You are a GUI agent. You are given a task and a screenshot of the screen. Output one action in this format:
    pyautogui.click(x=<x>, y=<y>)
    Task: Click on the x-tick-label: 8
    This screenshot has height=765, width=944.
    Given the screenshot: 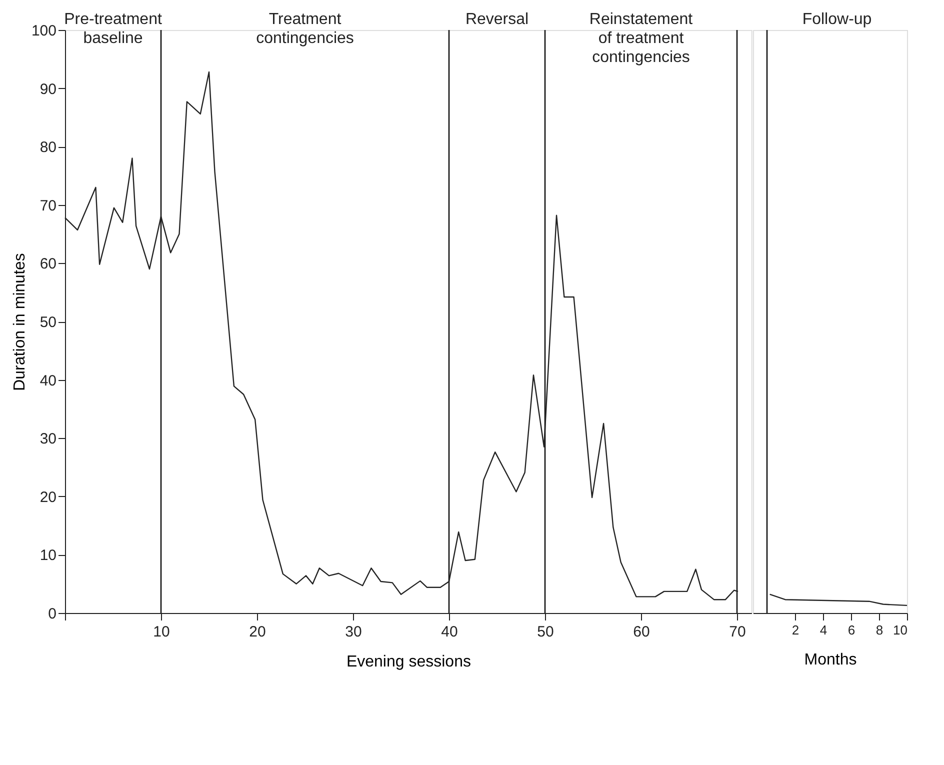 What is the action you would take?
    pyautogui.click(x=880, y=630)
    